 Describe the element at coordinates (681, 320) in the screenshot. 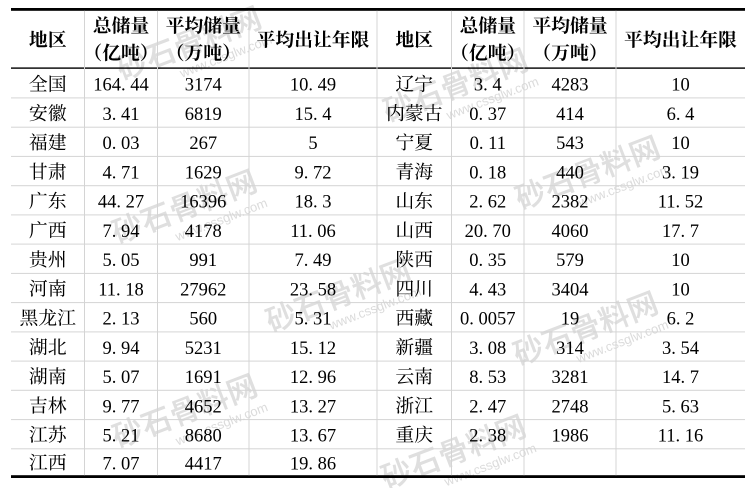

I see `svg-text: 6. 2` at that location.